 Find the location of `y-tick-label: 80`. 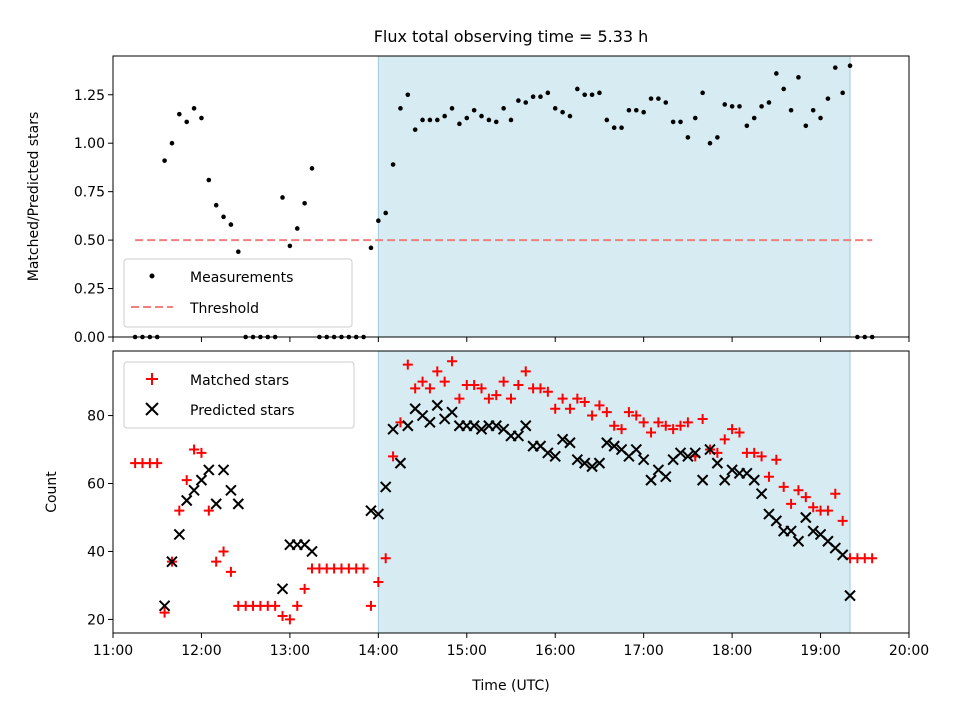

y-tick-label: 80 is located at coordinates (96, 417).